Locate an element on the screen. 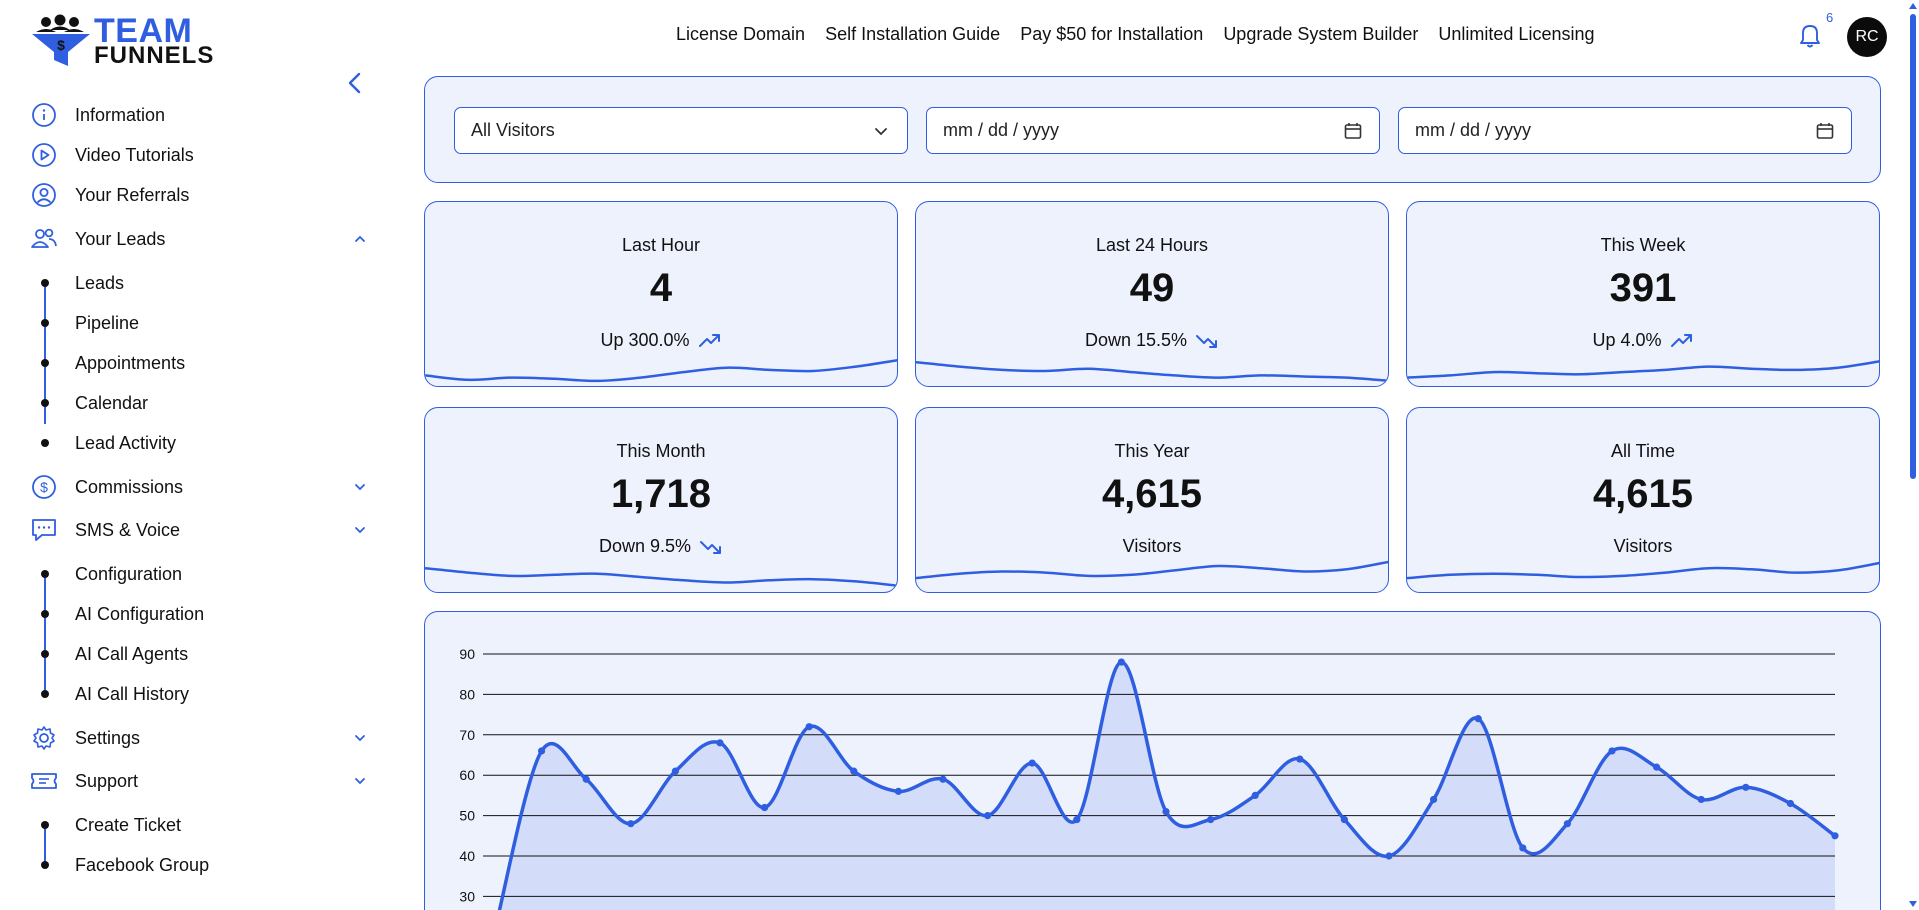  sidebar-subitem-label: Pipeline is located at coordinates (107, 322).